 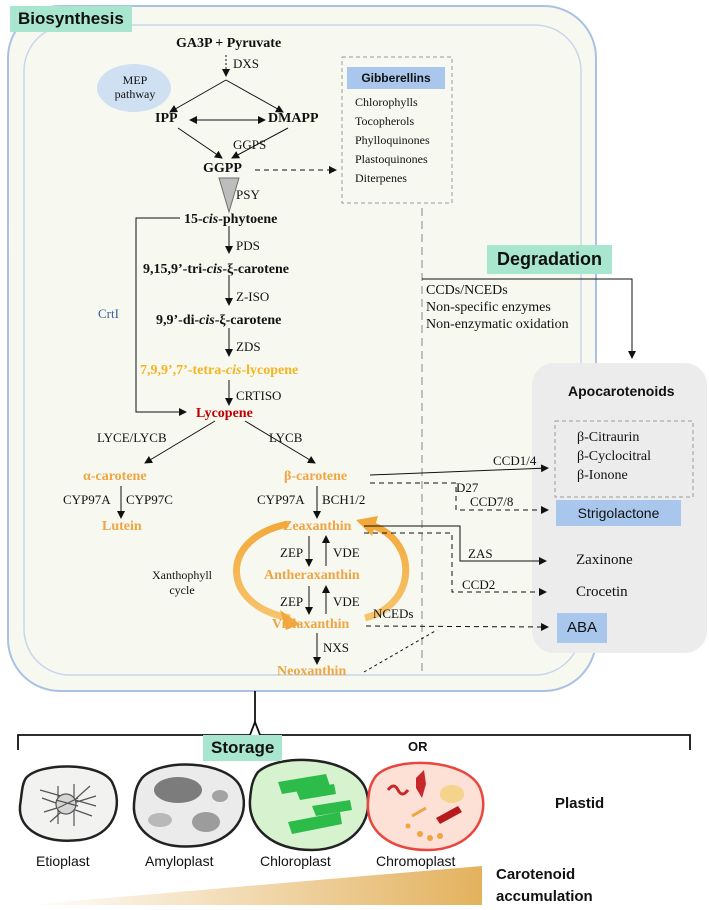 What do you see at coordinates (248, 245) in the screenshot?
I see `enzyme-pds: PDS` at bounding box center [248, 245].